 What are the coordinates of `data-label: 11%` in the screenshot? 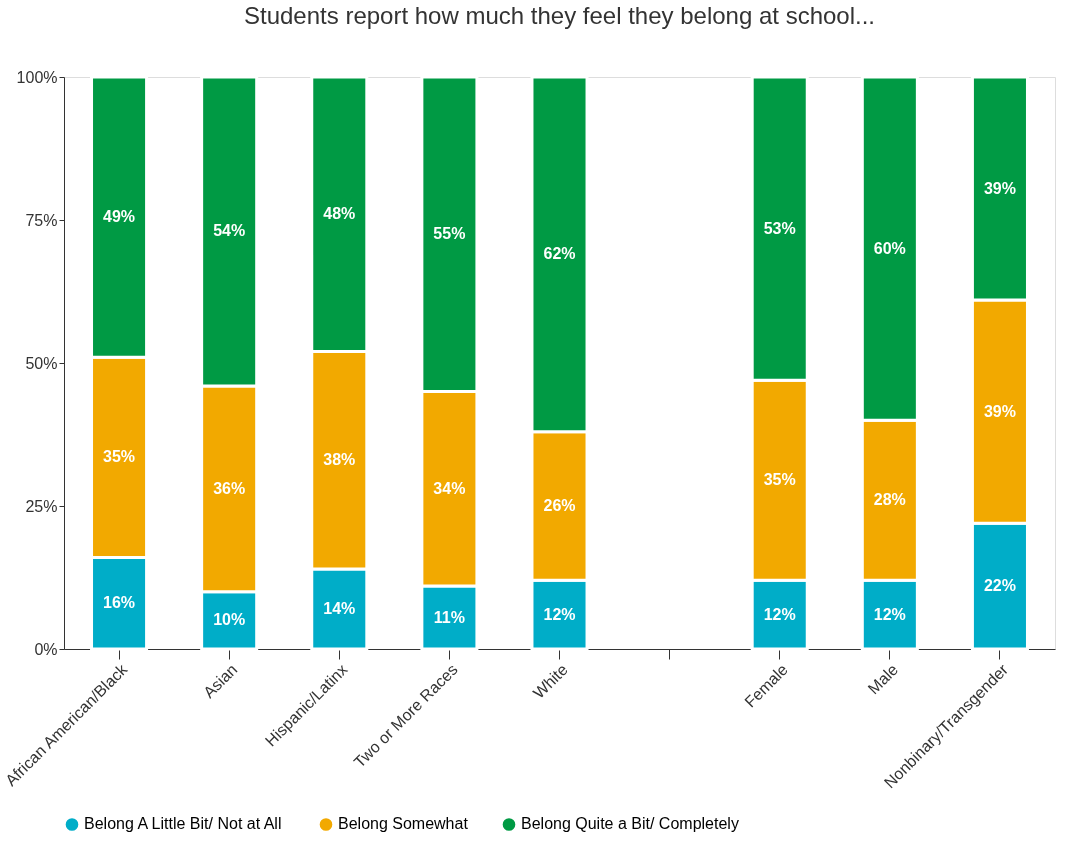 It's located at (449, 617).